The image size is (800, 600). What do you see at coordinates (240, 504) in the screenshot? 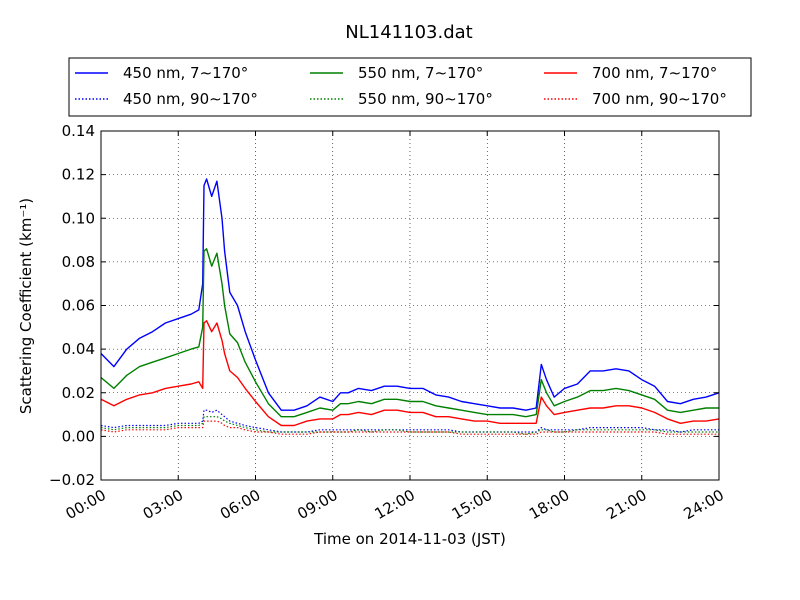
I see `x-tick-label: 06:00` at bounding box center [240, 504].